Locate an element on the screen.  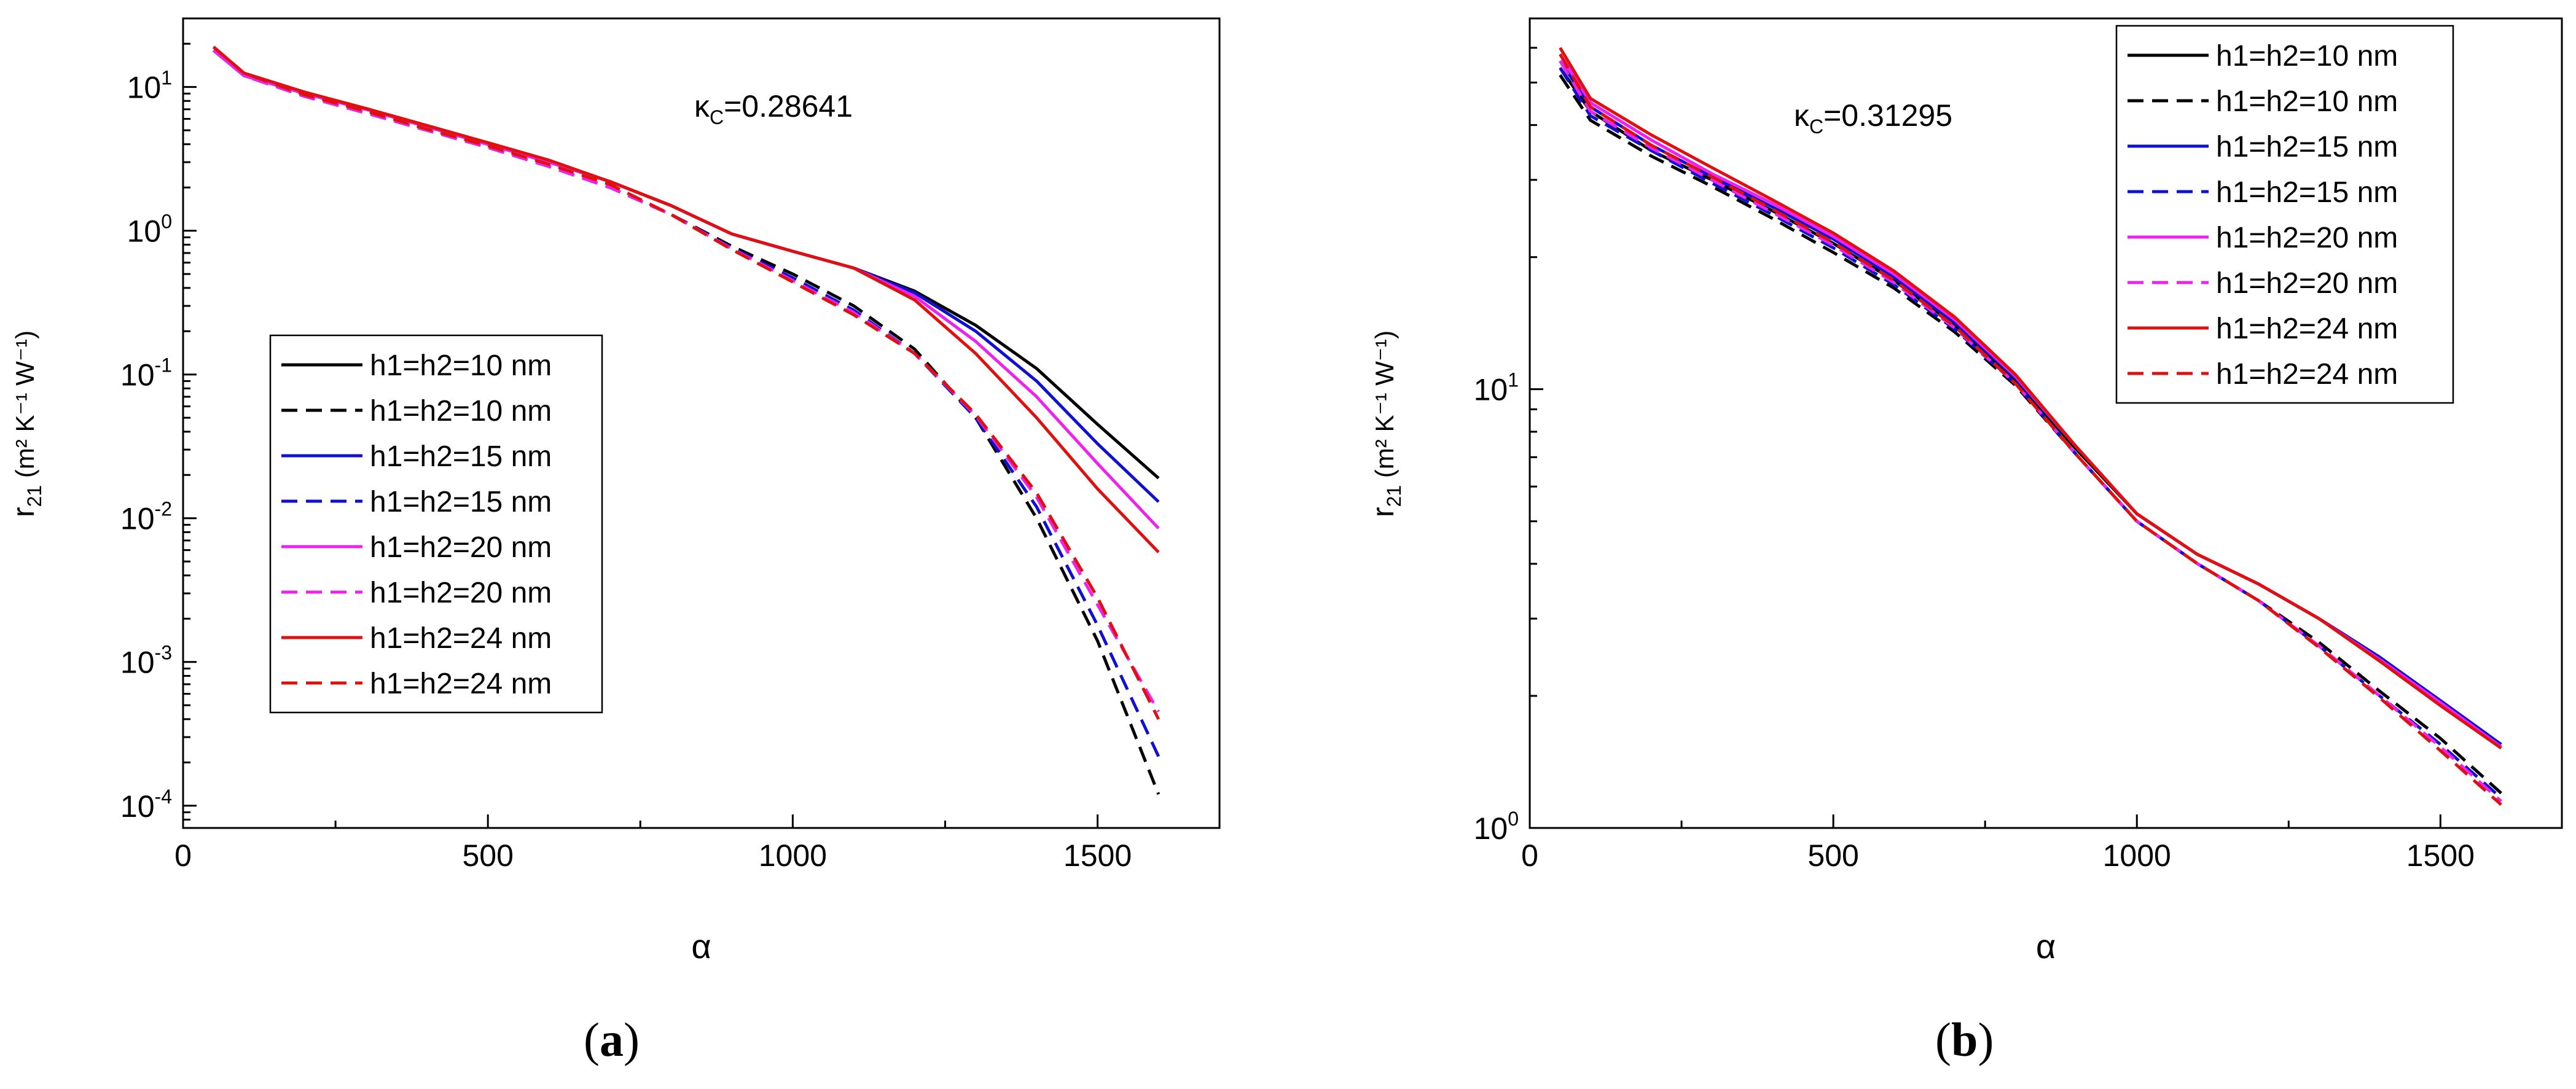
panel-a-x-axis-label: α is located at coordinates (701, 946).